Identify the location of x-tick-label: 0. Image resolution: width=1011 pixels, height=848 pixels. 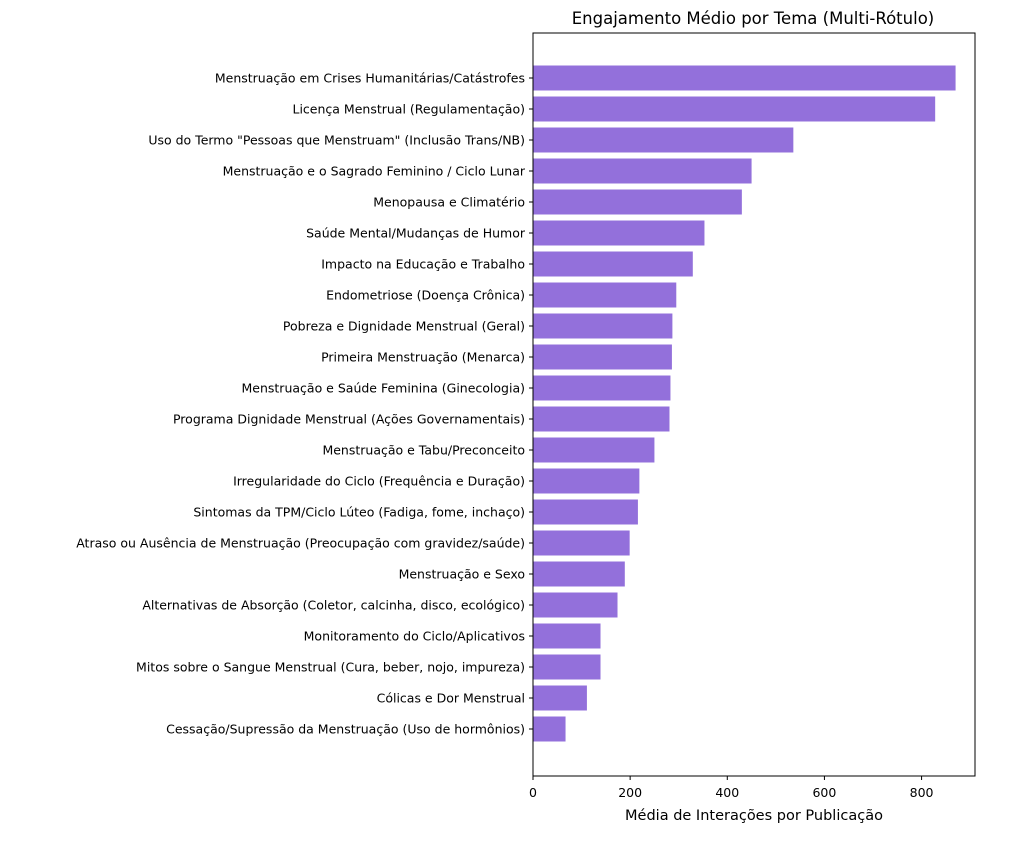
(533, 792).